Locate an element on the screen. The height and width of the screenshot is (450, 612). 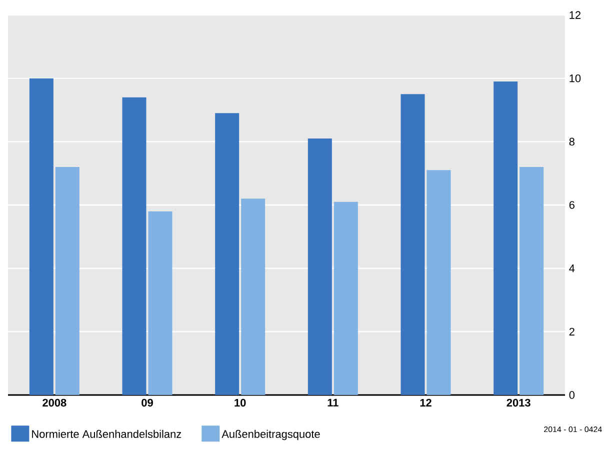
x-tick-label: 11 is located at coordinates (333, 402).